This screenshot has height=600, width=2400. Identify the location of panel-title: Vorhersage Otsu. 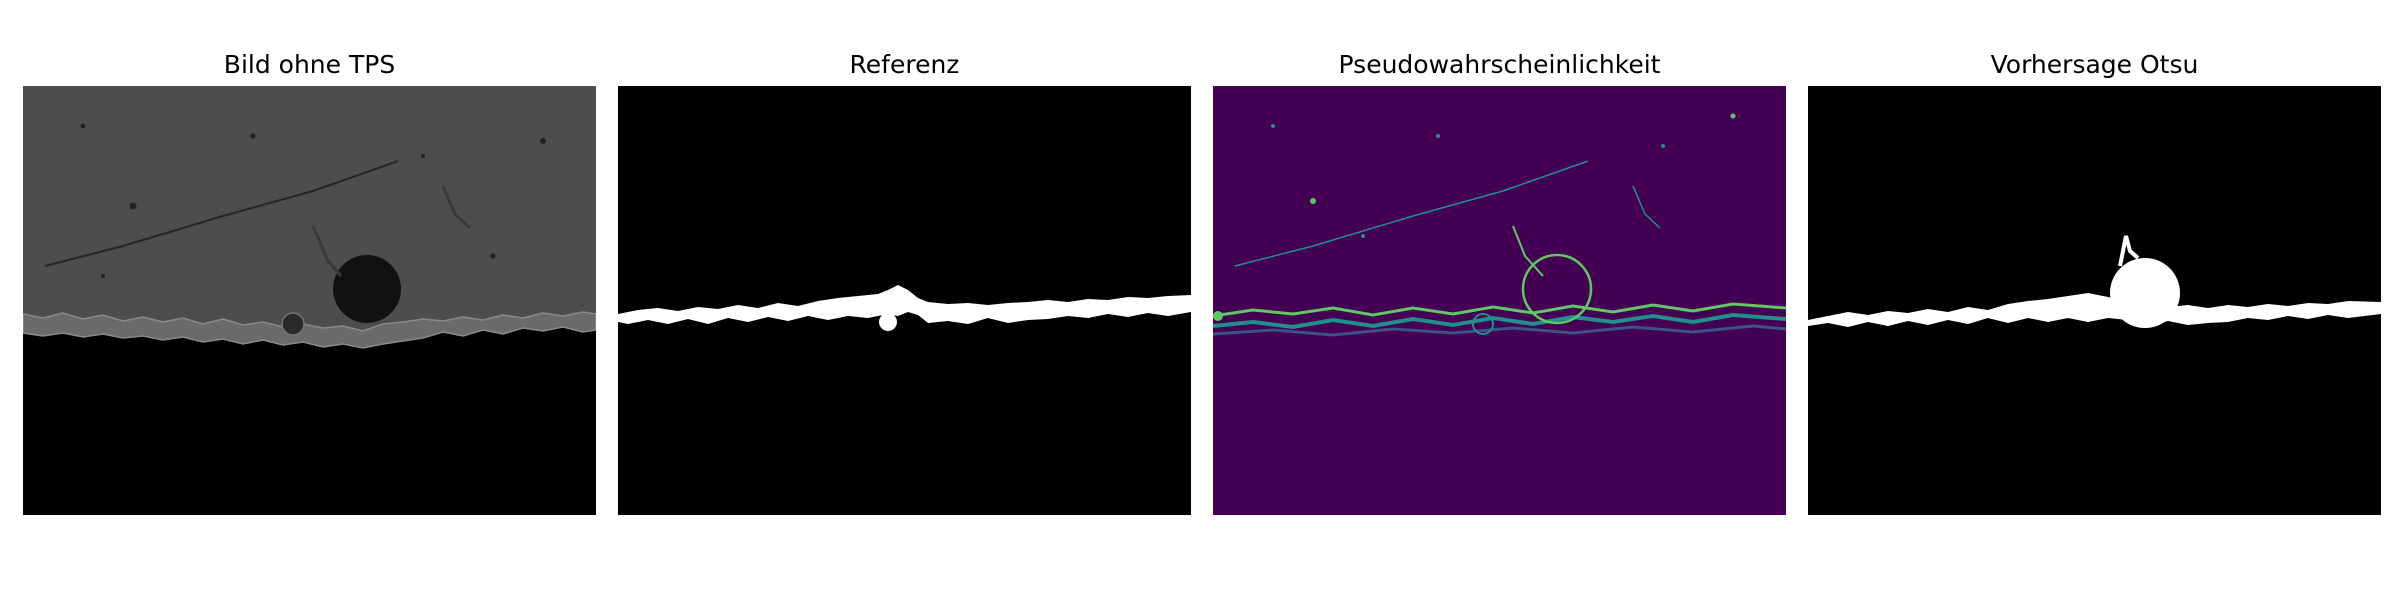
(2094, 65).